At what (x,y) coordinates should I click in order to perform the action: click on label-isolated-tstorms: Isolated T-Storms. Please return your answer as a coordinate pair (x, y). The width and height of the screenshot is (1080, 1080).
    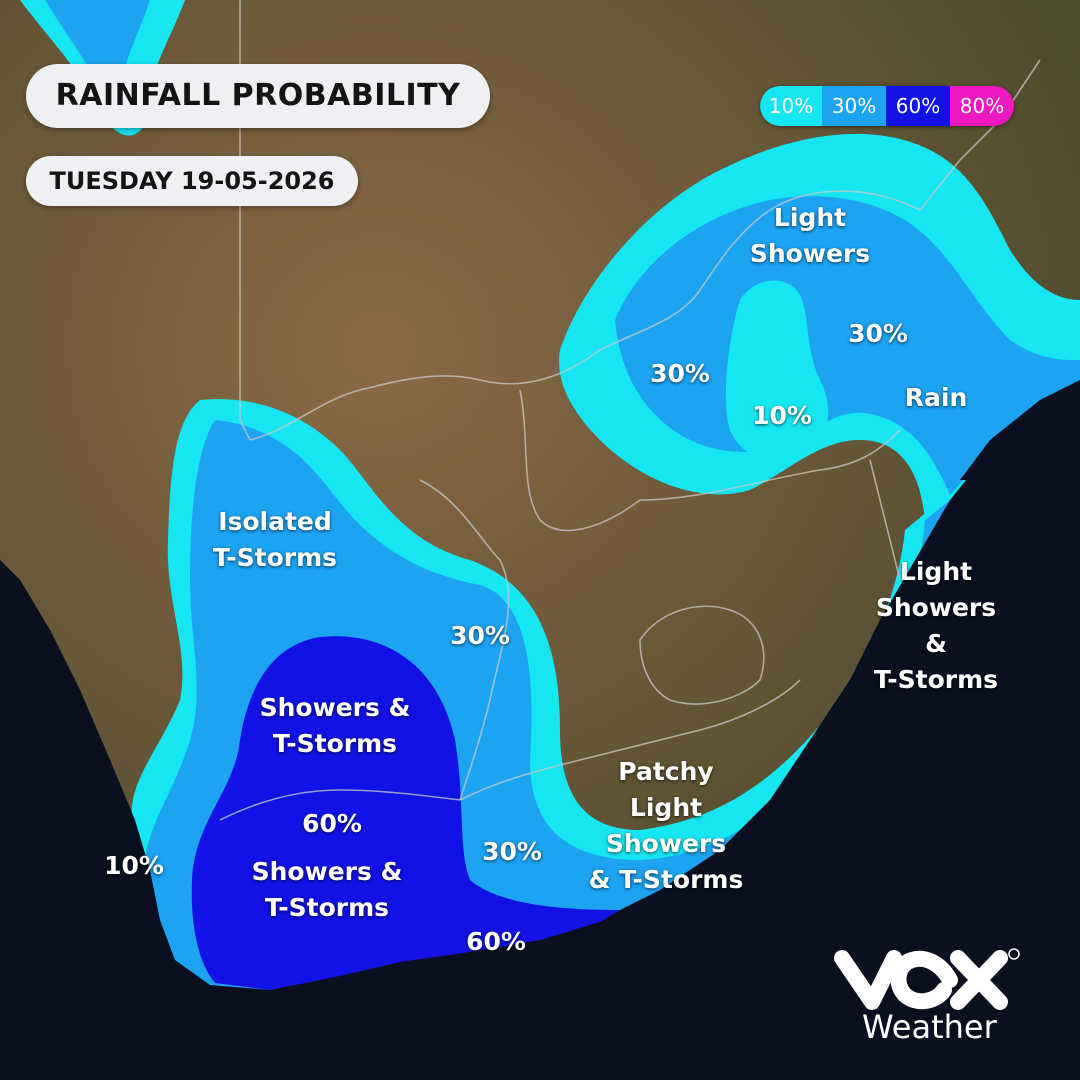
    Looking at the image, I should click on (275, 539).